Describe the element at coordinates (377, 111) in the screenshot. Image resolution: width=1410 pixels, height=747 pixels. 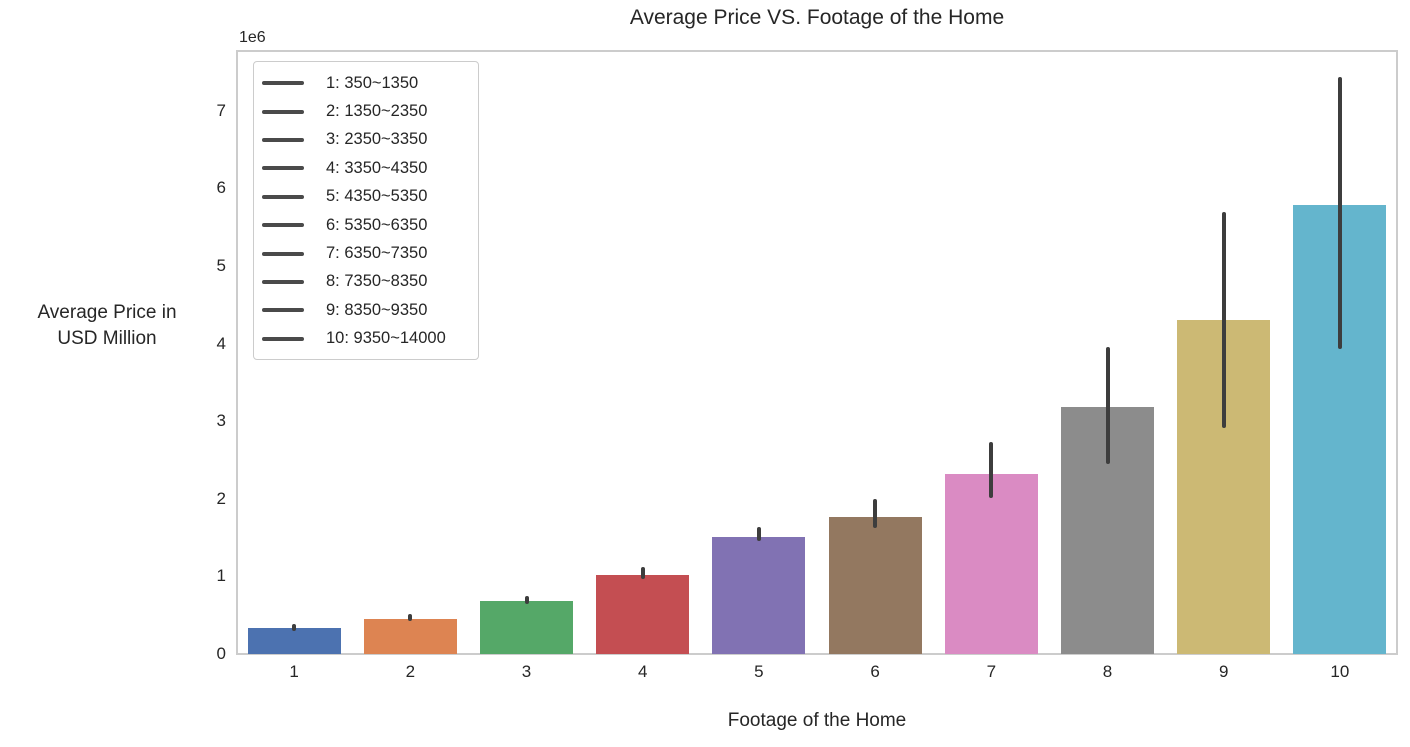
I see `legend-label: 2: 1350~2350` at that location.